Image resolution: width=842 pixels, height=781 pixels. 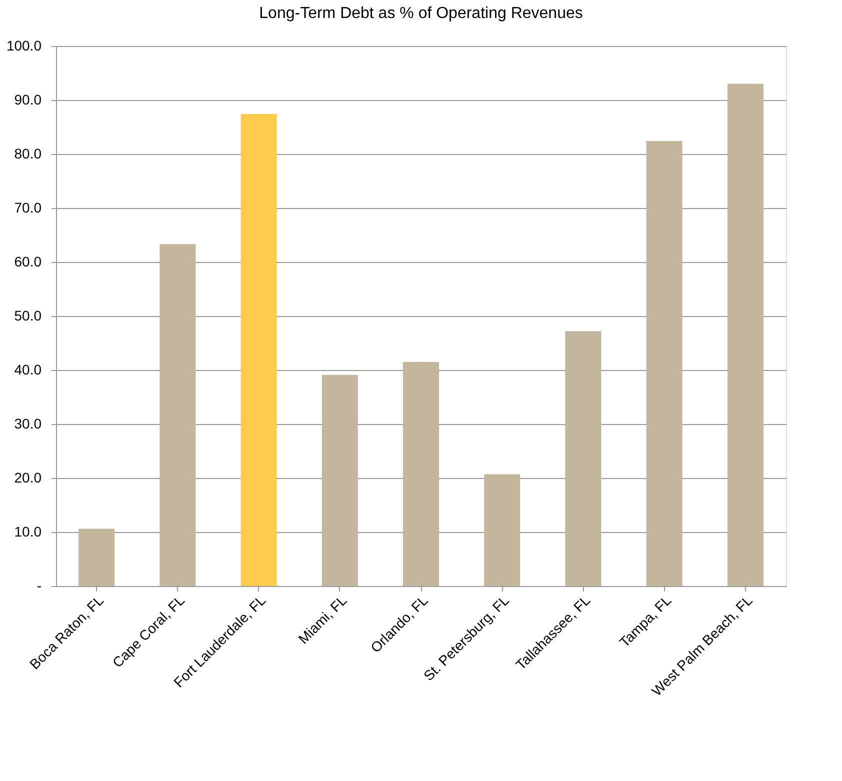 What do you see at coordinates (28, 208) in the screenshot?
I see `y-tick-label: 70.0` at bounding box center [28, 208].